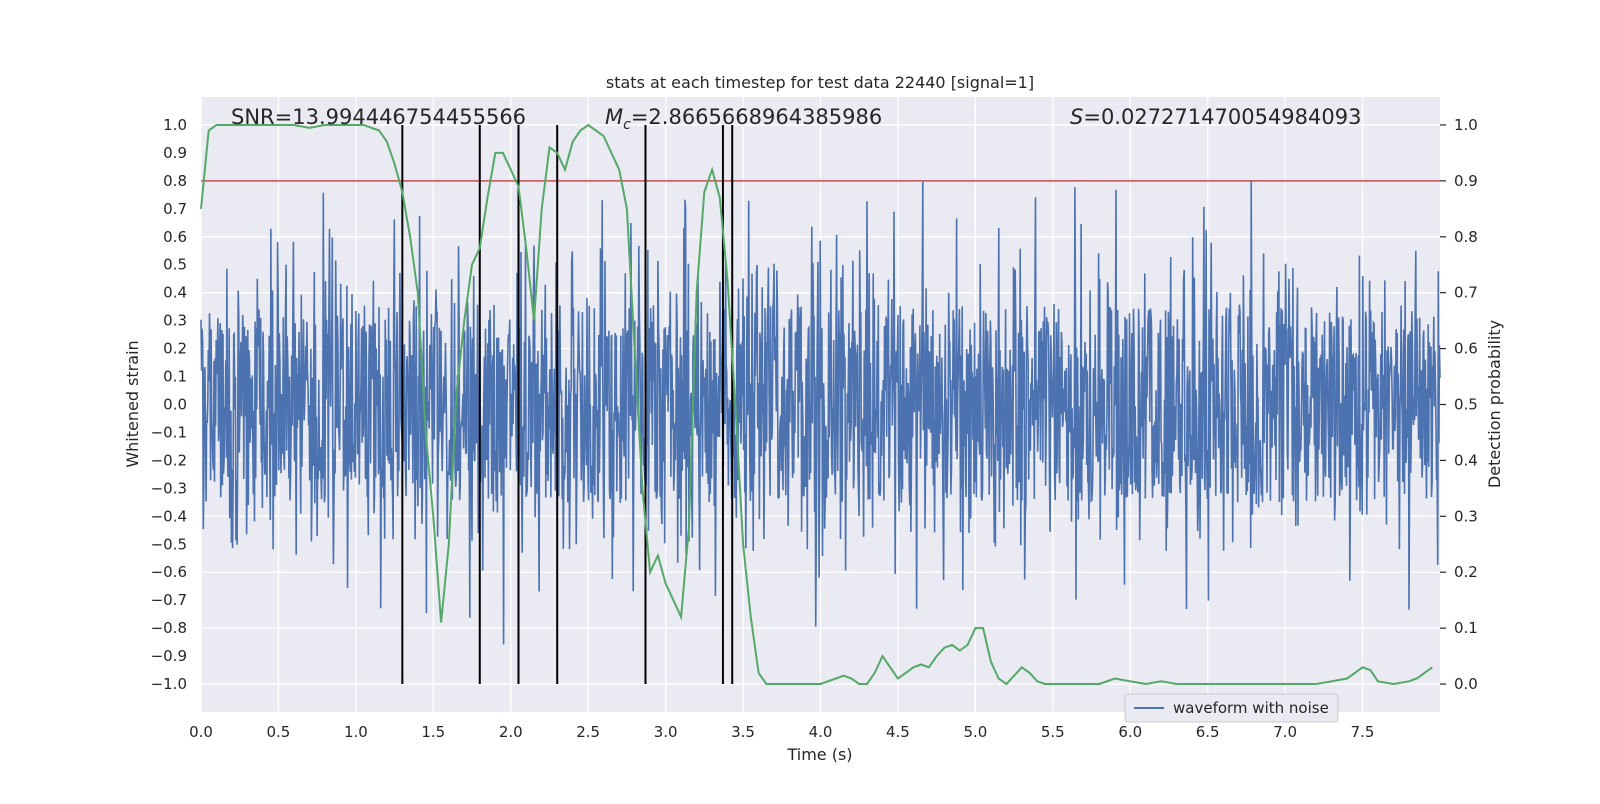 This screenshot has width=1600, height=804. Describe the element at coordinates (1466, 349) in the screenshot. I see `y-right-tick-label: 0.6` at that location.